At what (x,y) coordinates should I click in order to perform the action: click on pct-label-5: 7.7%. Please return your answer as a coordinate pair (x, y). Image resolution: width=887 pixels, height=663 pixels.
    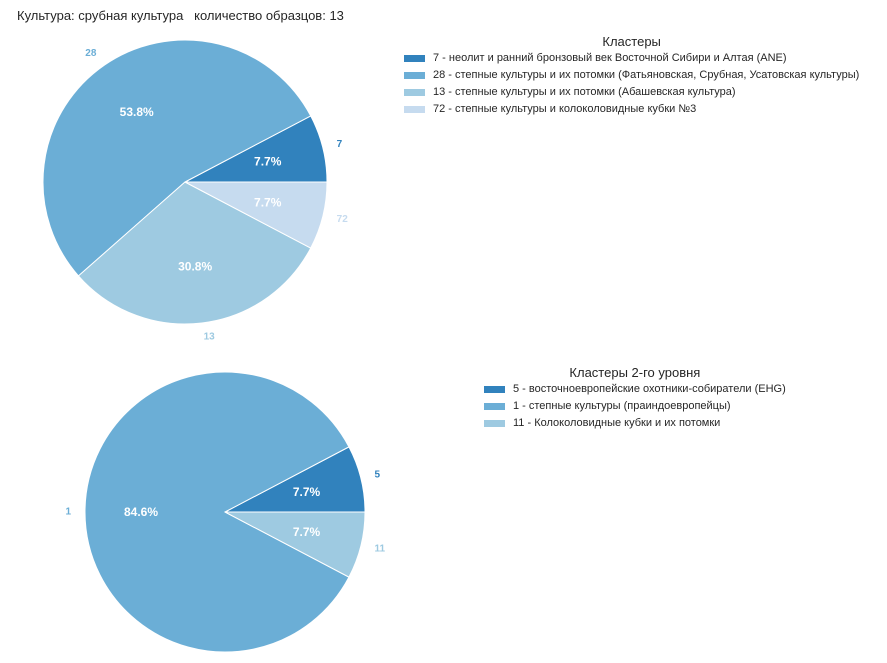
    Looking at the image, I should click on (307, 492).